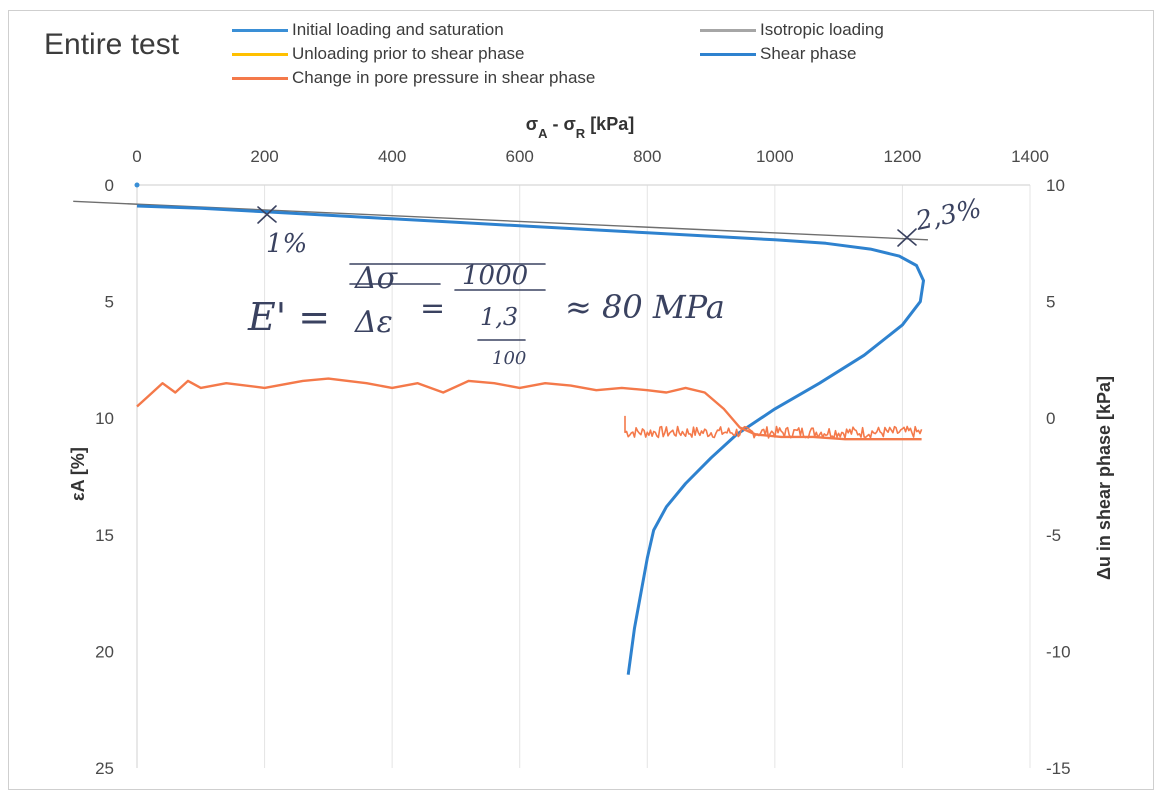  What do you see at coordinates (647, 156) in the screenshot?
I see `x-tick-label: 800` at bounding box center [647, 156].